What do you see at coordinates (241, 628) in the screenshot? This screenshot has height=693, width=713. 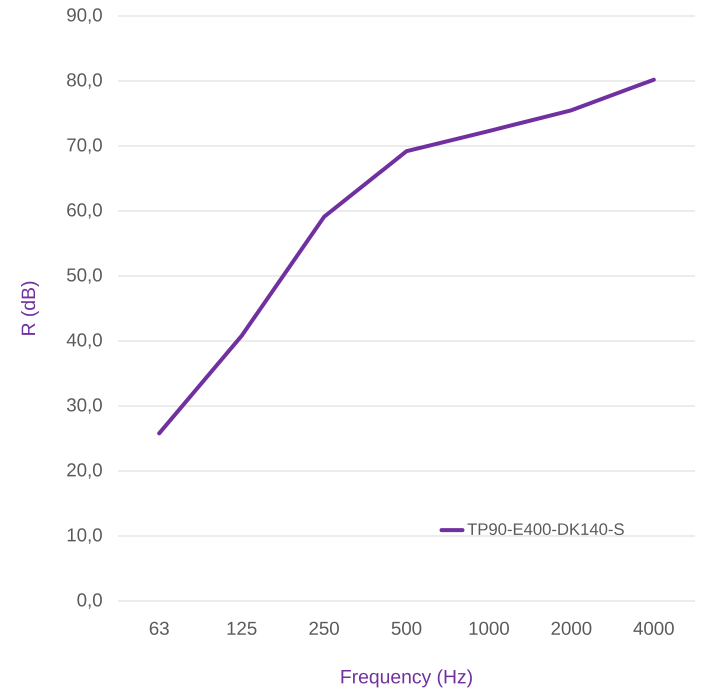 I see `x-tick-label: 125` at bounding box center [241, 628].